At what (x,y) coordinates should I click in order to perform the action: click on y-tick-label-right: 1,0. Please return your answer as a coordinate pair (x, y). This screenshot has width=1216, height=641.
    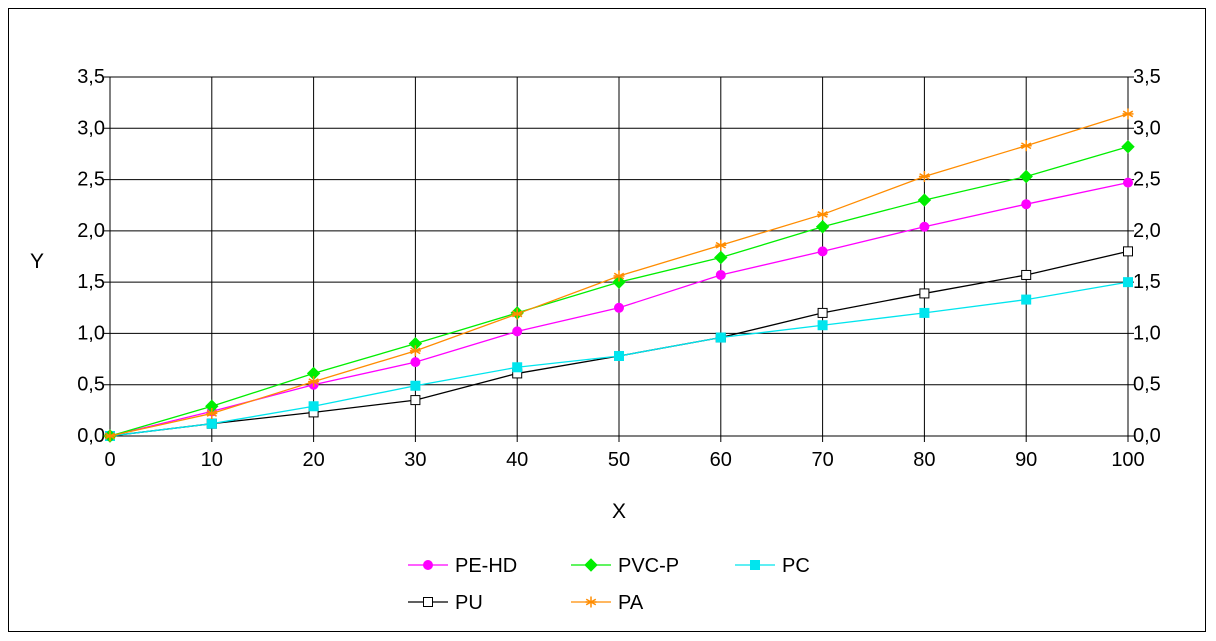
    Looking at the image, I should click on (1147, 333).